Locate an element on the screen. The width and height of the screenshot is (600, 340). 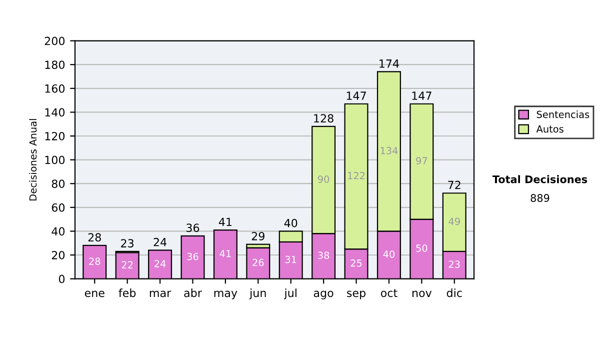
data-label: 90 is located at coordinates (324, 179).